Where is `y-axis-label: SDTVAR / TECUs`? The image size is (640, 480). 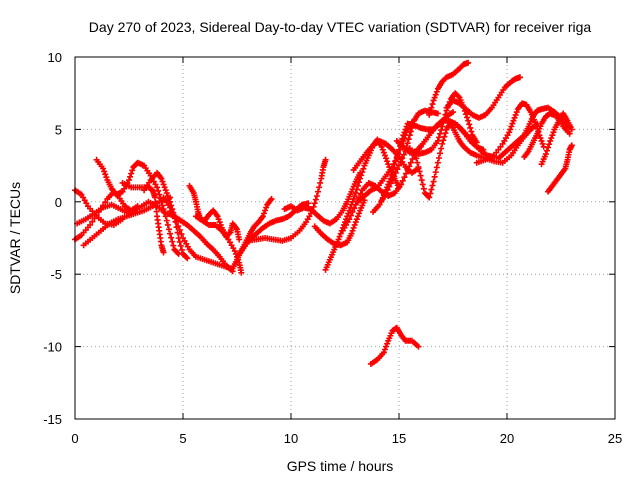 y-axis-label: SDTVAR / TECUs is located at coordinates (15, 238).